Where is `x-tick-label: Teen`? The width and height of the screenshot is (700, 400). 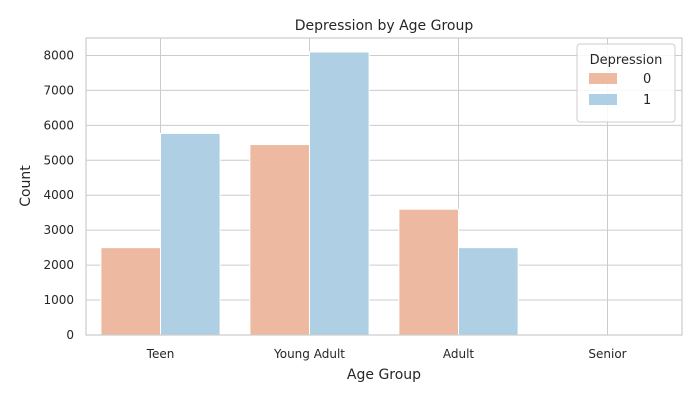 x-tick-label: Teen is located at coordinates (160, 354).